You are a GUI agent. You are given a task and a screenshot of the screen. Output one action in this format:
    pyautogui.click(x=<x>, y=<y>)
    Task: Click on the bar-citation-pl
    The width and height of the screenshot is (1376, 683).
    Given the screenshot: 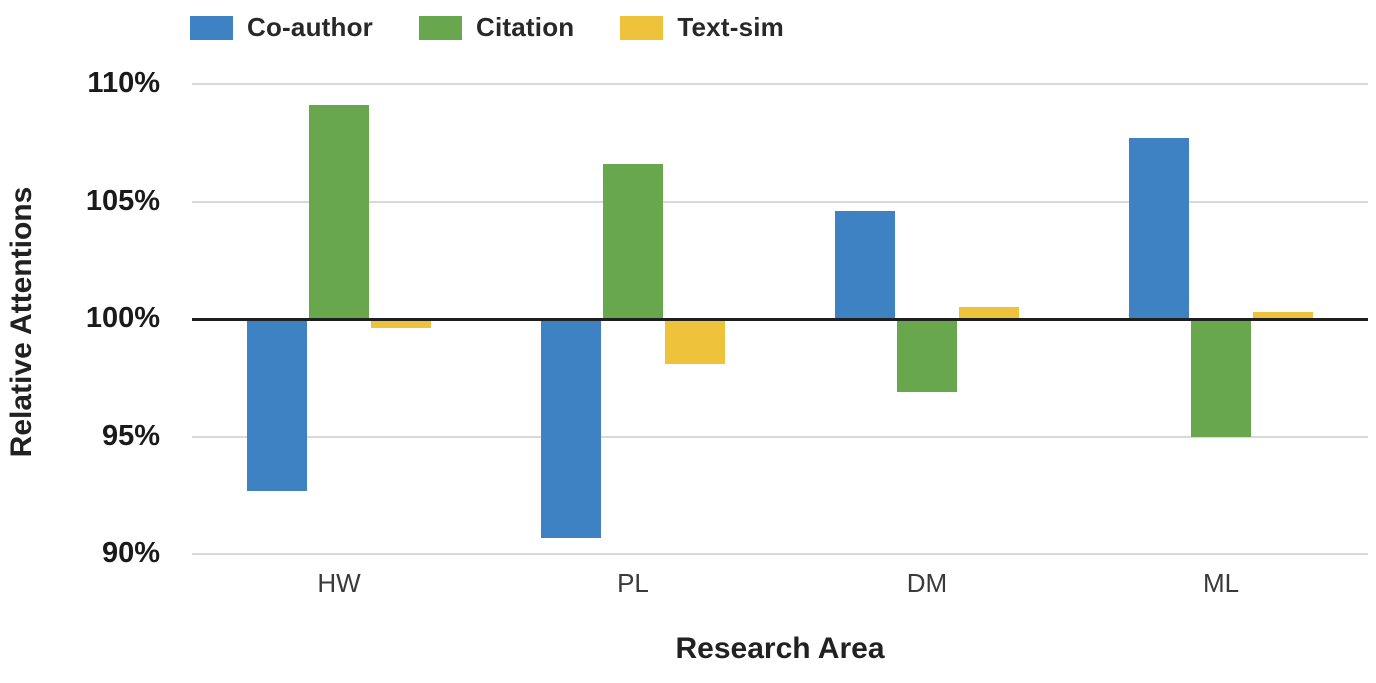 What is the action you would take?
    pyautogui.click(x=633, y=241)
    